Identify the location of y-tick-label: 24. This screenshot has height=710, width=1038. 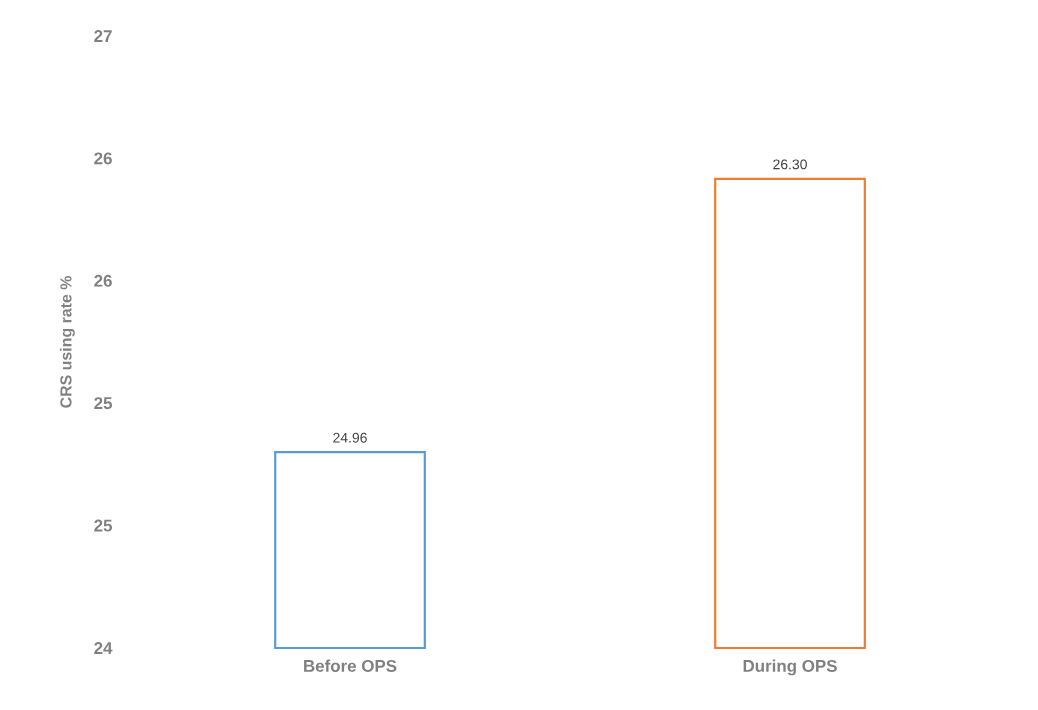
(103, 648).